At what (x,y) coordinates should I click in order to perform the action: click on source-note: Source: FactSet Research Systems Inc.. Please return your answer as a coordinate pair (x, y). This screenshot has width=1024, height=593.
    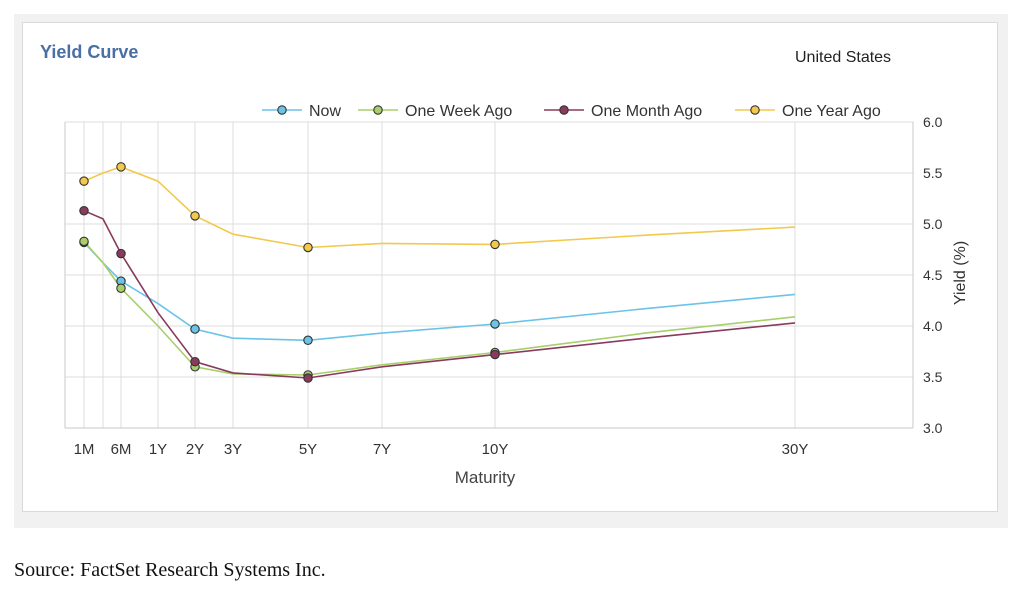
    Looking at the image, I should click on (170, 570).